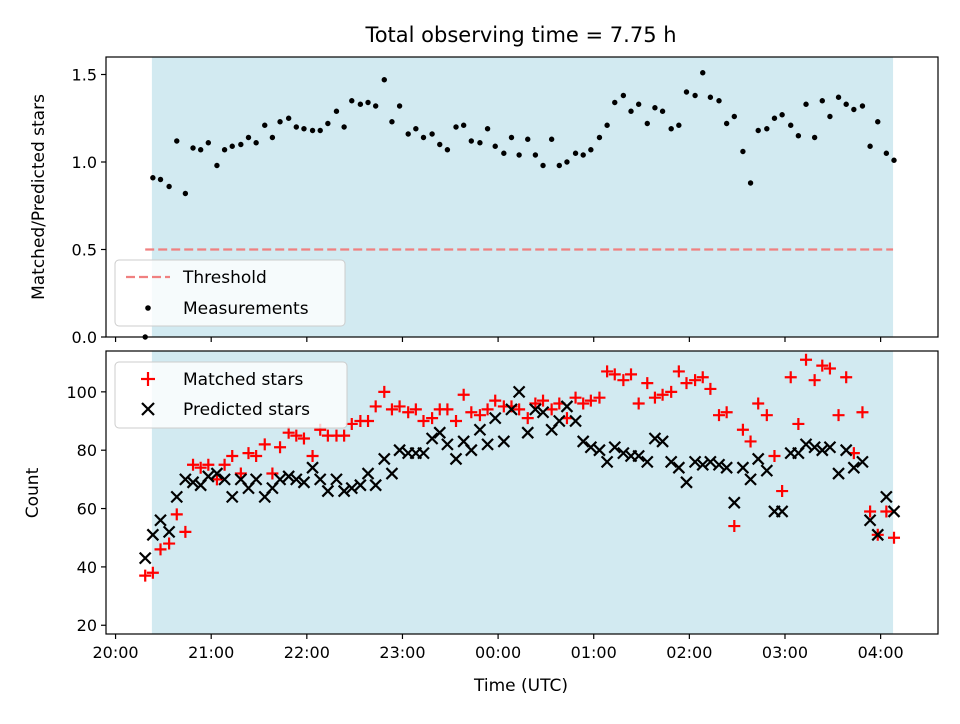 The height and width of the screenshot is (724, 960). I want to click on x-tick-label: 00:00, so click(498, 652).